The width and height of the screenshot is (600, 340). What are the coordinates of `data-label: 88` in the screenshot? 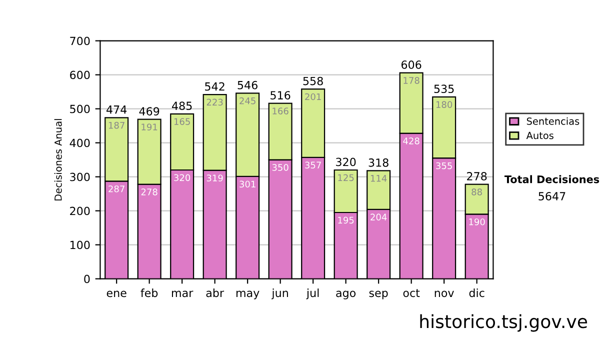 It's located at (477, 192).